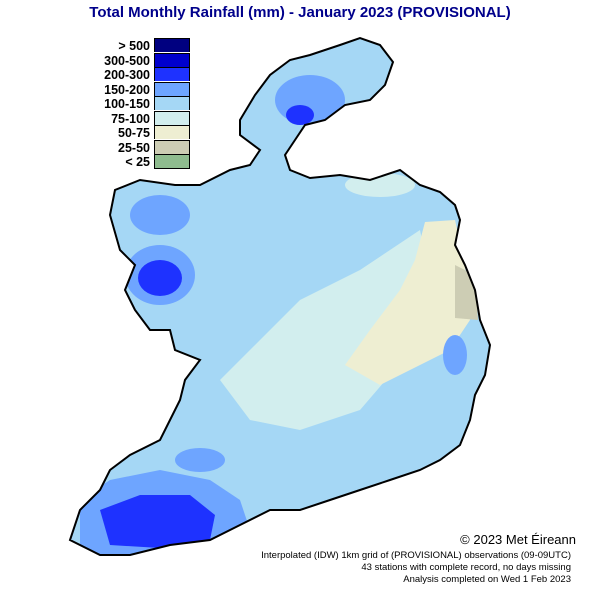 This screenshot has width=600, height=600. Describe the element at coordinates (134, 147) in the screenshot. I see `legend-label: 25-50` at that location.